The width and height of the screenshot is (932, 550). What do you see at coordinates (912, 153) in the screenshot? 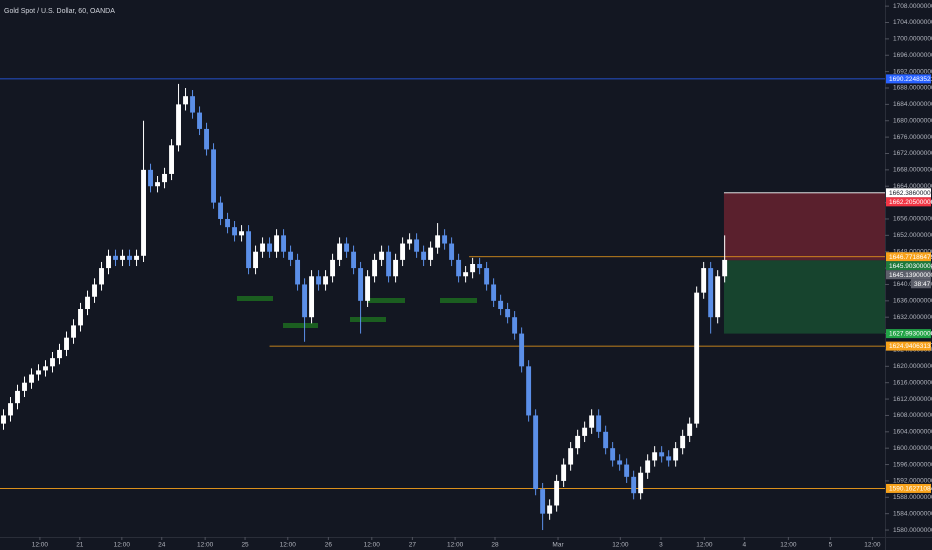
I see `y-tick-label: 1672.00000000` at bounding box center [912, 153].